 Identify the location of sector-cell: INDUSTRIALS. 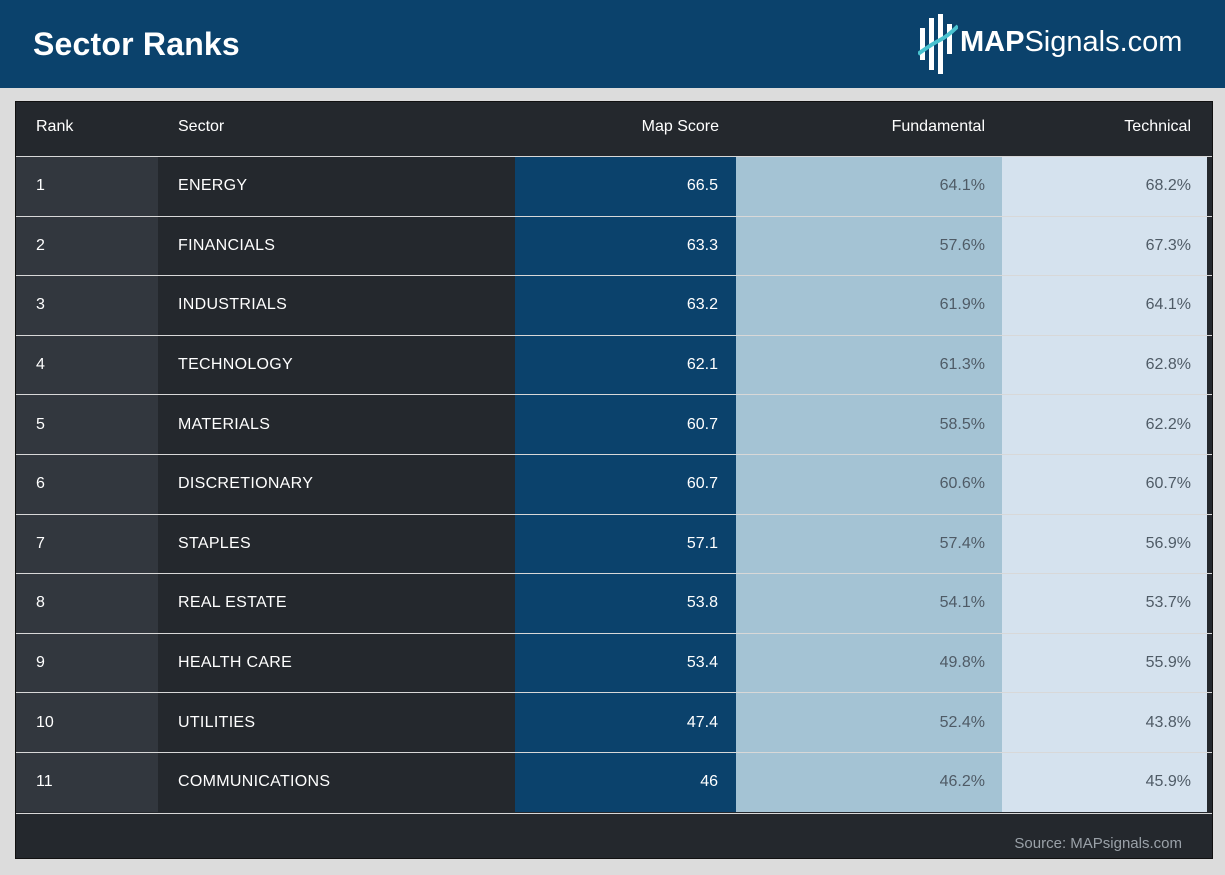
(336, 305).